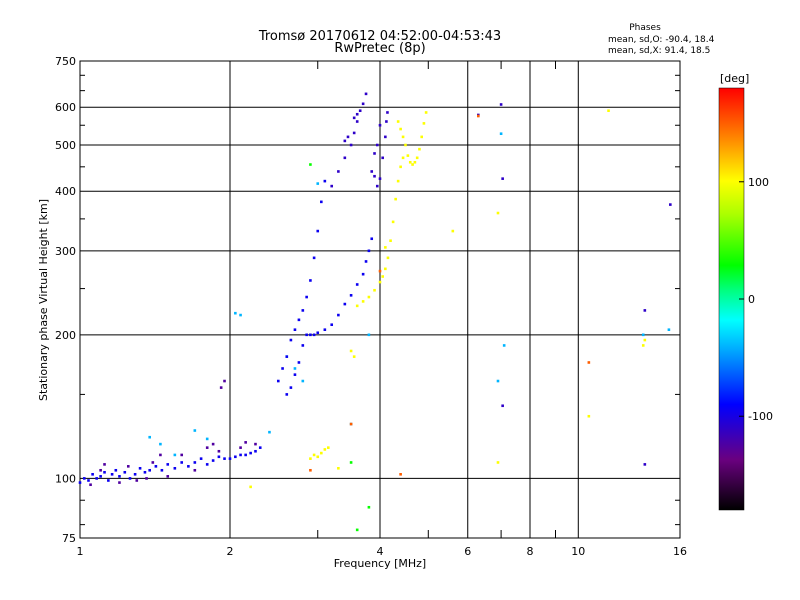  I want to click on chart-title: Tromsø 20170612 04:52:00-04:53:43, so click(379, 36).